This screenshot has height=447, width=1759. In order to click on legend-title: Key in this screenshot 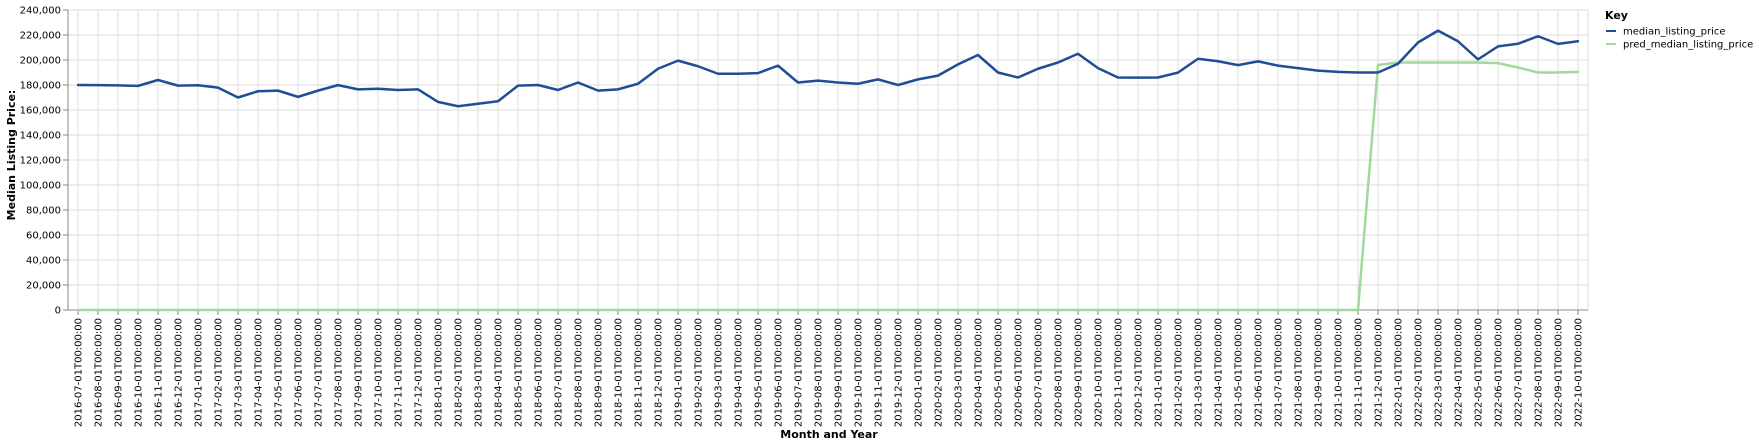, I will do `click(1616, 15)`.